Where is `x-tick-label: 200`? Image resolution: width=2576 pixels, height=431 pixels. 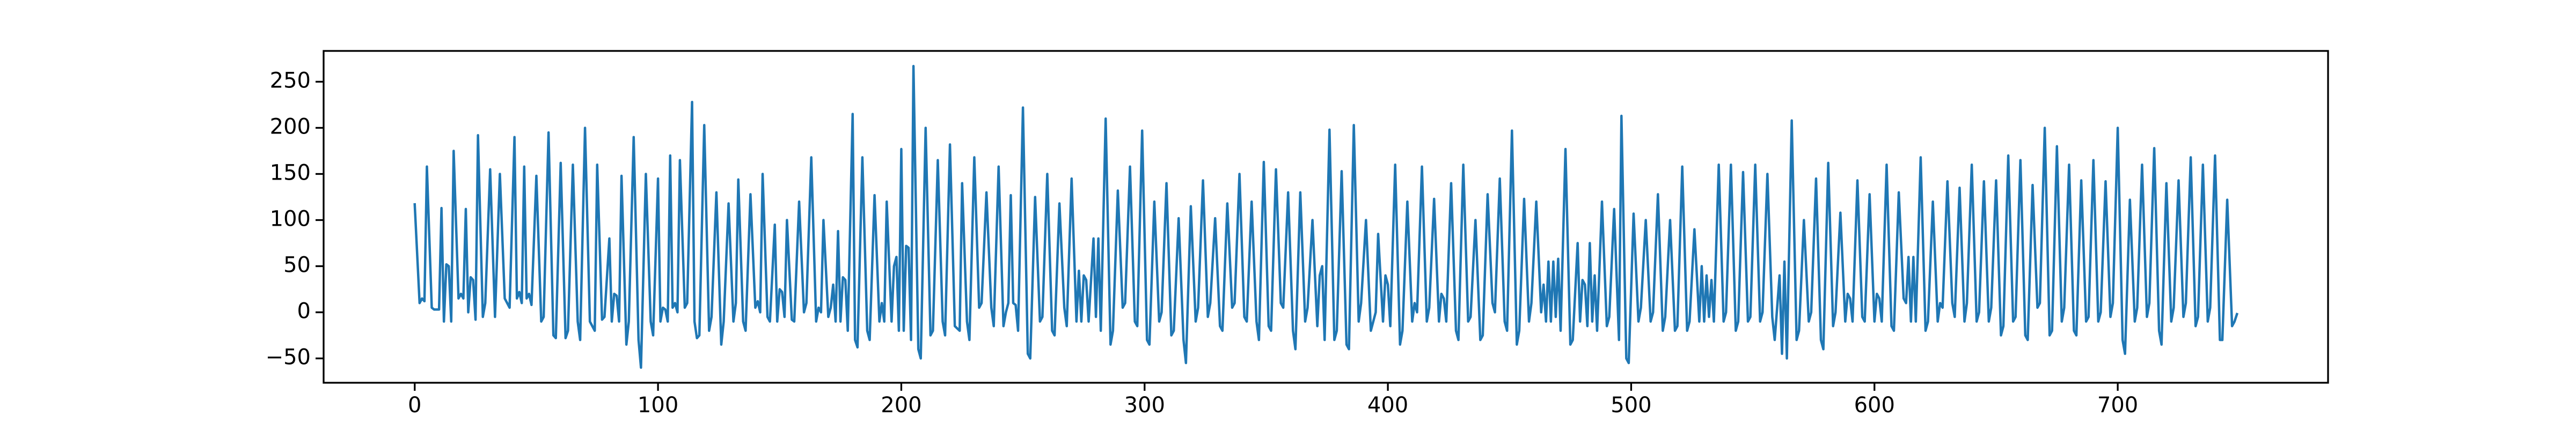 x-tick-label: 200 is located at coordinates (901, 405).